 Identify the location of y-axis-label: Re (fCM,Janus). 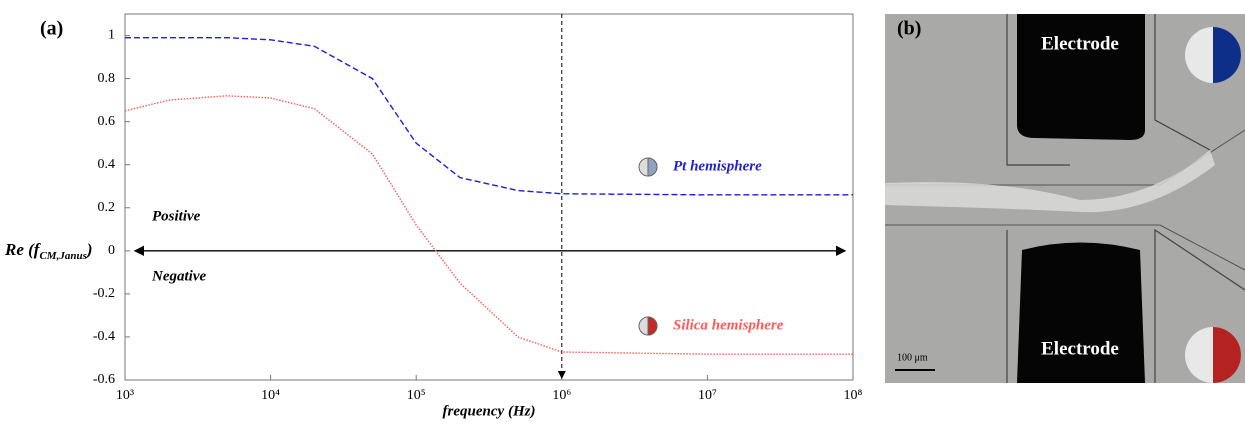
(48, 251).